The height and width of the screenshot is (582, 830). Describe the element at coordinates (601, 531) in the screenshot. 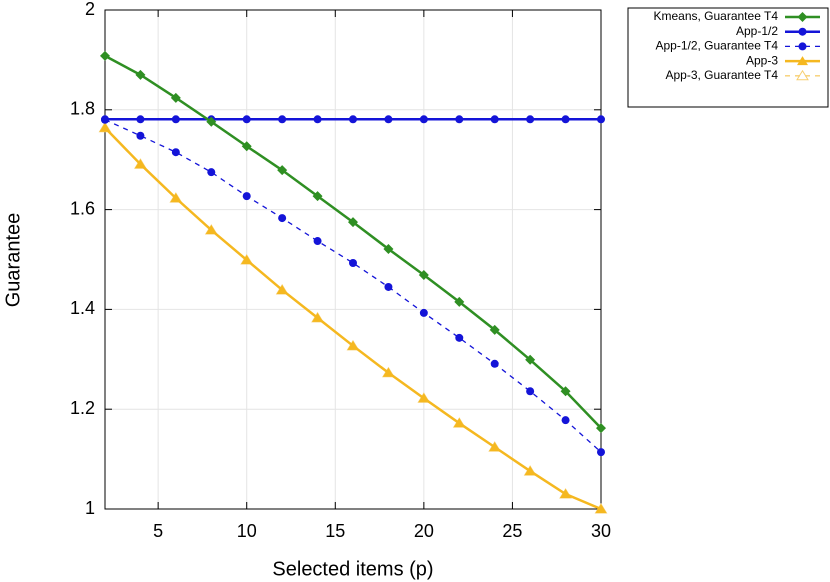

I see `x-tick-label: 30` at that location.